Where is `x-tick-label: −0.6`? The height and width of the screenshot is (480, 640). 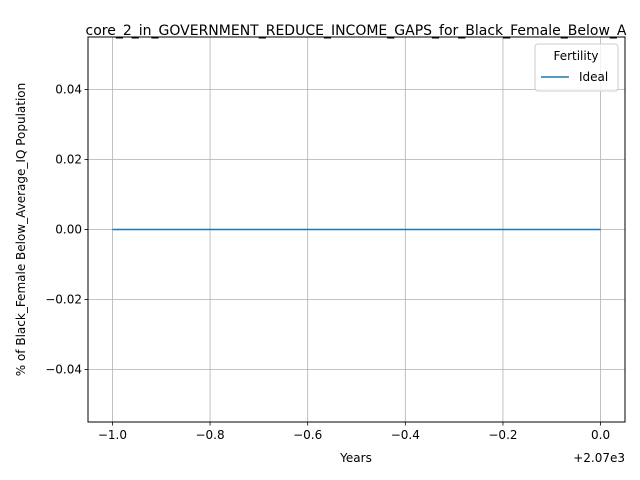
x-tick-label: −0.6 is located at coordinates (307, 435).